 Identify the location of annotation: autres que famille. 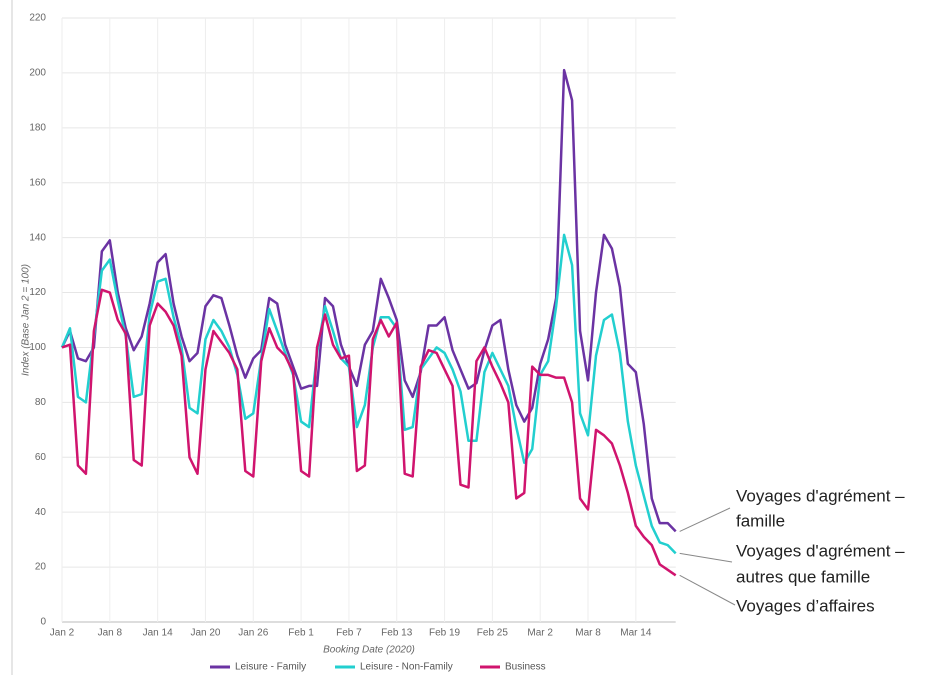
(803, 576).